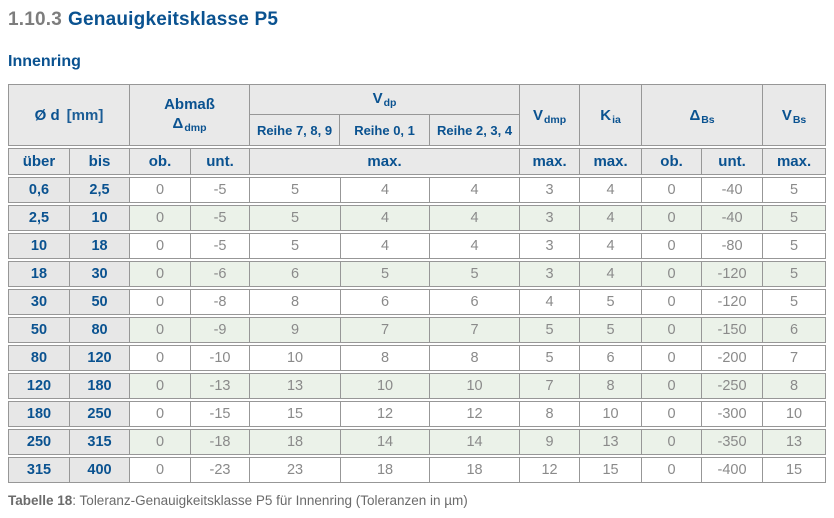 The image size is (834, 518). What do you see at coordinates (296, 302) in the screenshot?
I see `cell-vdp-reihe789: 8` at bounding box center [296, 302].